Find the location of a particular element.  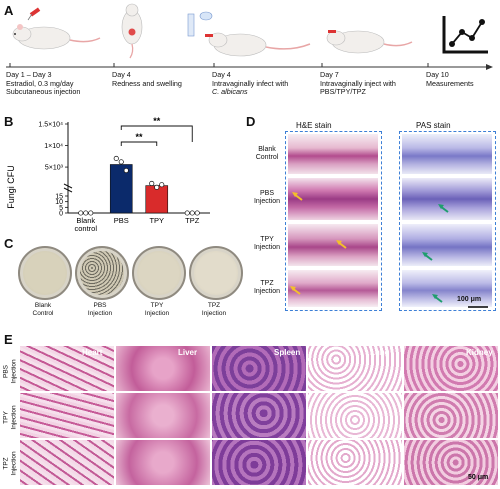

dish-label-blank: Blank Control is located at coordinates (43, 309).